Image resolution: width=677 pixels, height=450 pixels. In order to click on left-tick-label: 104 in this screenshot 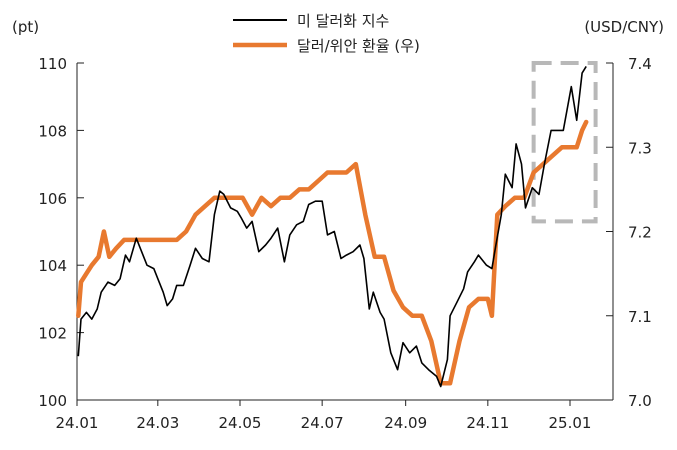, I will do `click(52, 266)`.